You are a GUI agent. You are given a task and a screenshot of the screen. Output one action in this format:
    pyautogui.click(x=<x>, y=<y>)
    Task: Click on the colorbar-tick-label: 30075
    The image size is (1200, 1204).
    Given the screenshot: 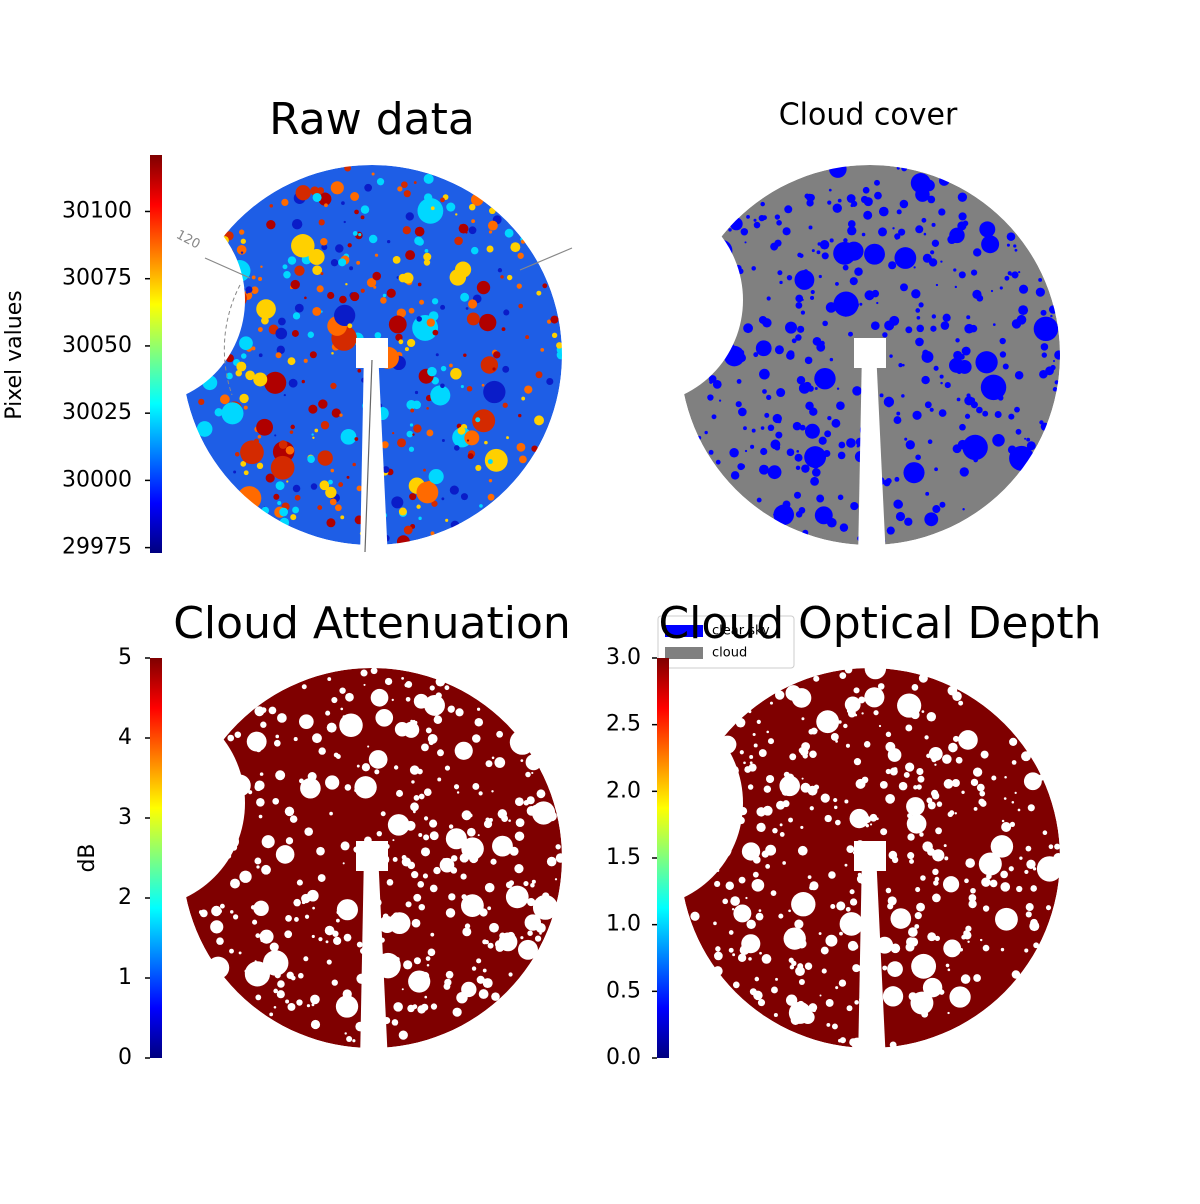 What is the action you would take?
    pyautogui.click(x=97, y=278)
    